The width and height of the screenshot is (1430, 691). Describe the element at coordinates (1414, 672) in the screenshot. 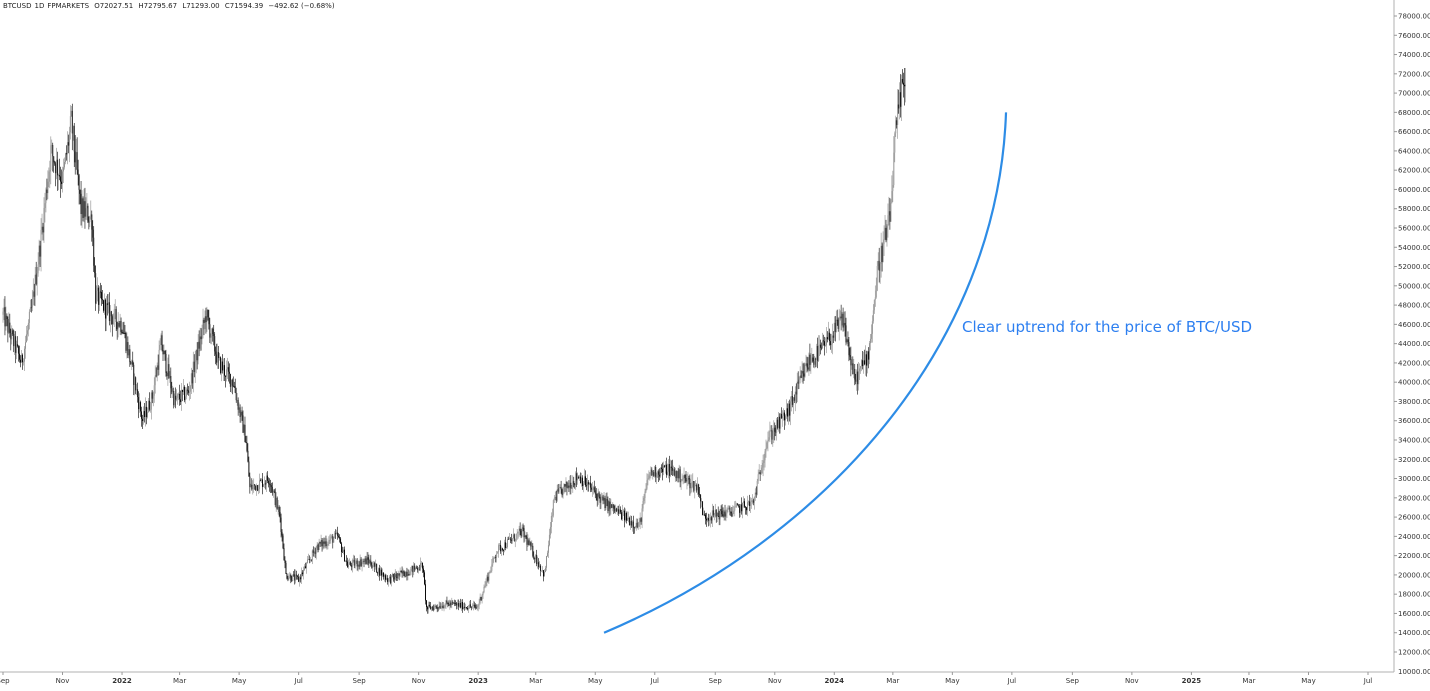

I see `y-tick-label: 10000.00` at that location.